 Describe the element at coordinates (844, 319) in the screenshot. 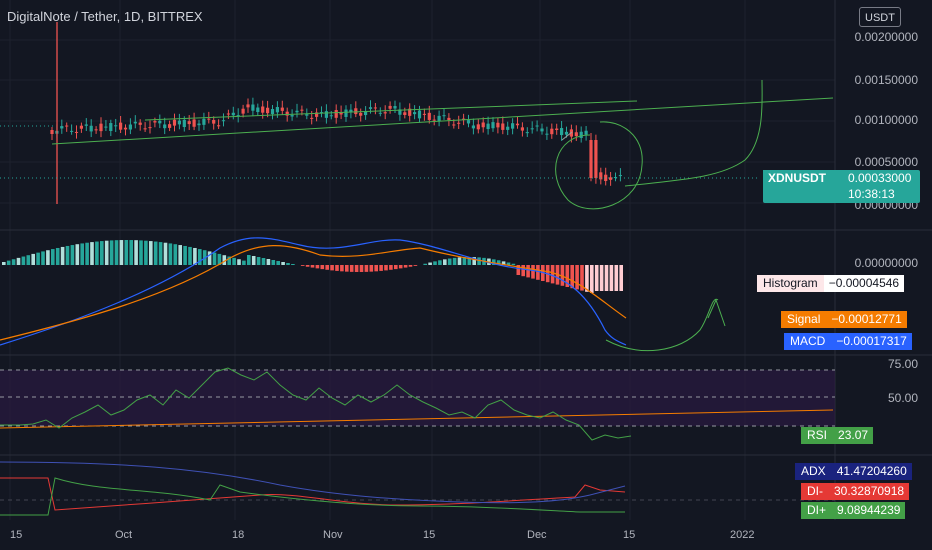

I see `signal-label: Signal −0.00012771` at that location.